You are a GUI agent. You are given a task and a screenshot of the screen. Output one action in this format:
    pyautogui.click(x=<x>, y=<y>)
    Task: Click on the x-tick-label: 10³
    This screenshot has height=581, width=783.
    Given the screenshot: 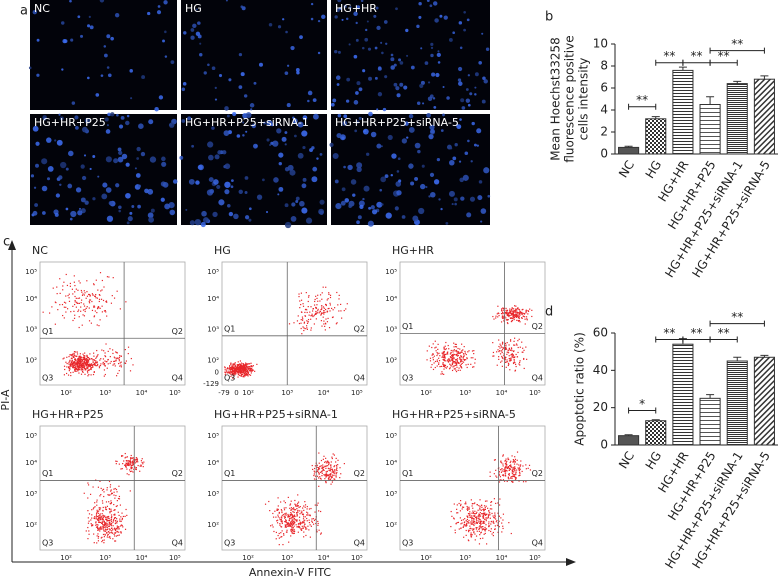 What is the action you would take?
    pyautogui.click(x=465, y=558)
    